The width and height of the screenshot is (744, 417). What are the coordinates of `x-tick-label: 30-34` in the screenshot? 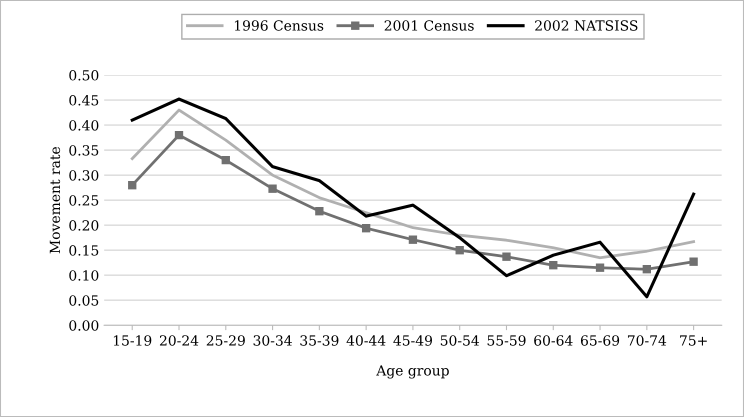 It's located at (273, 340).